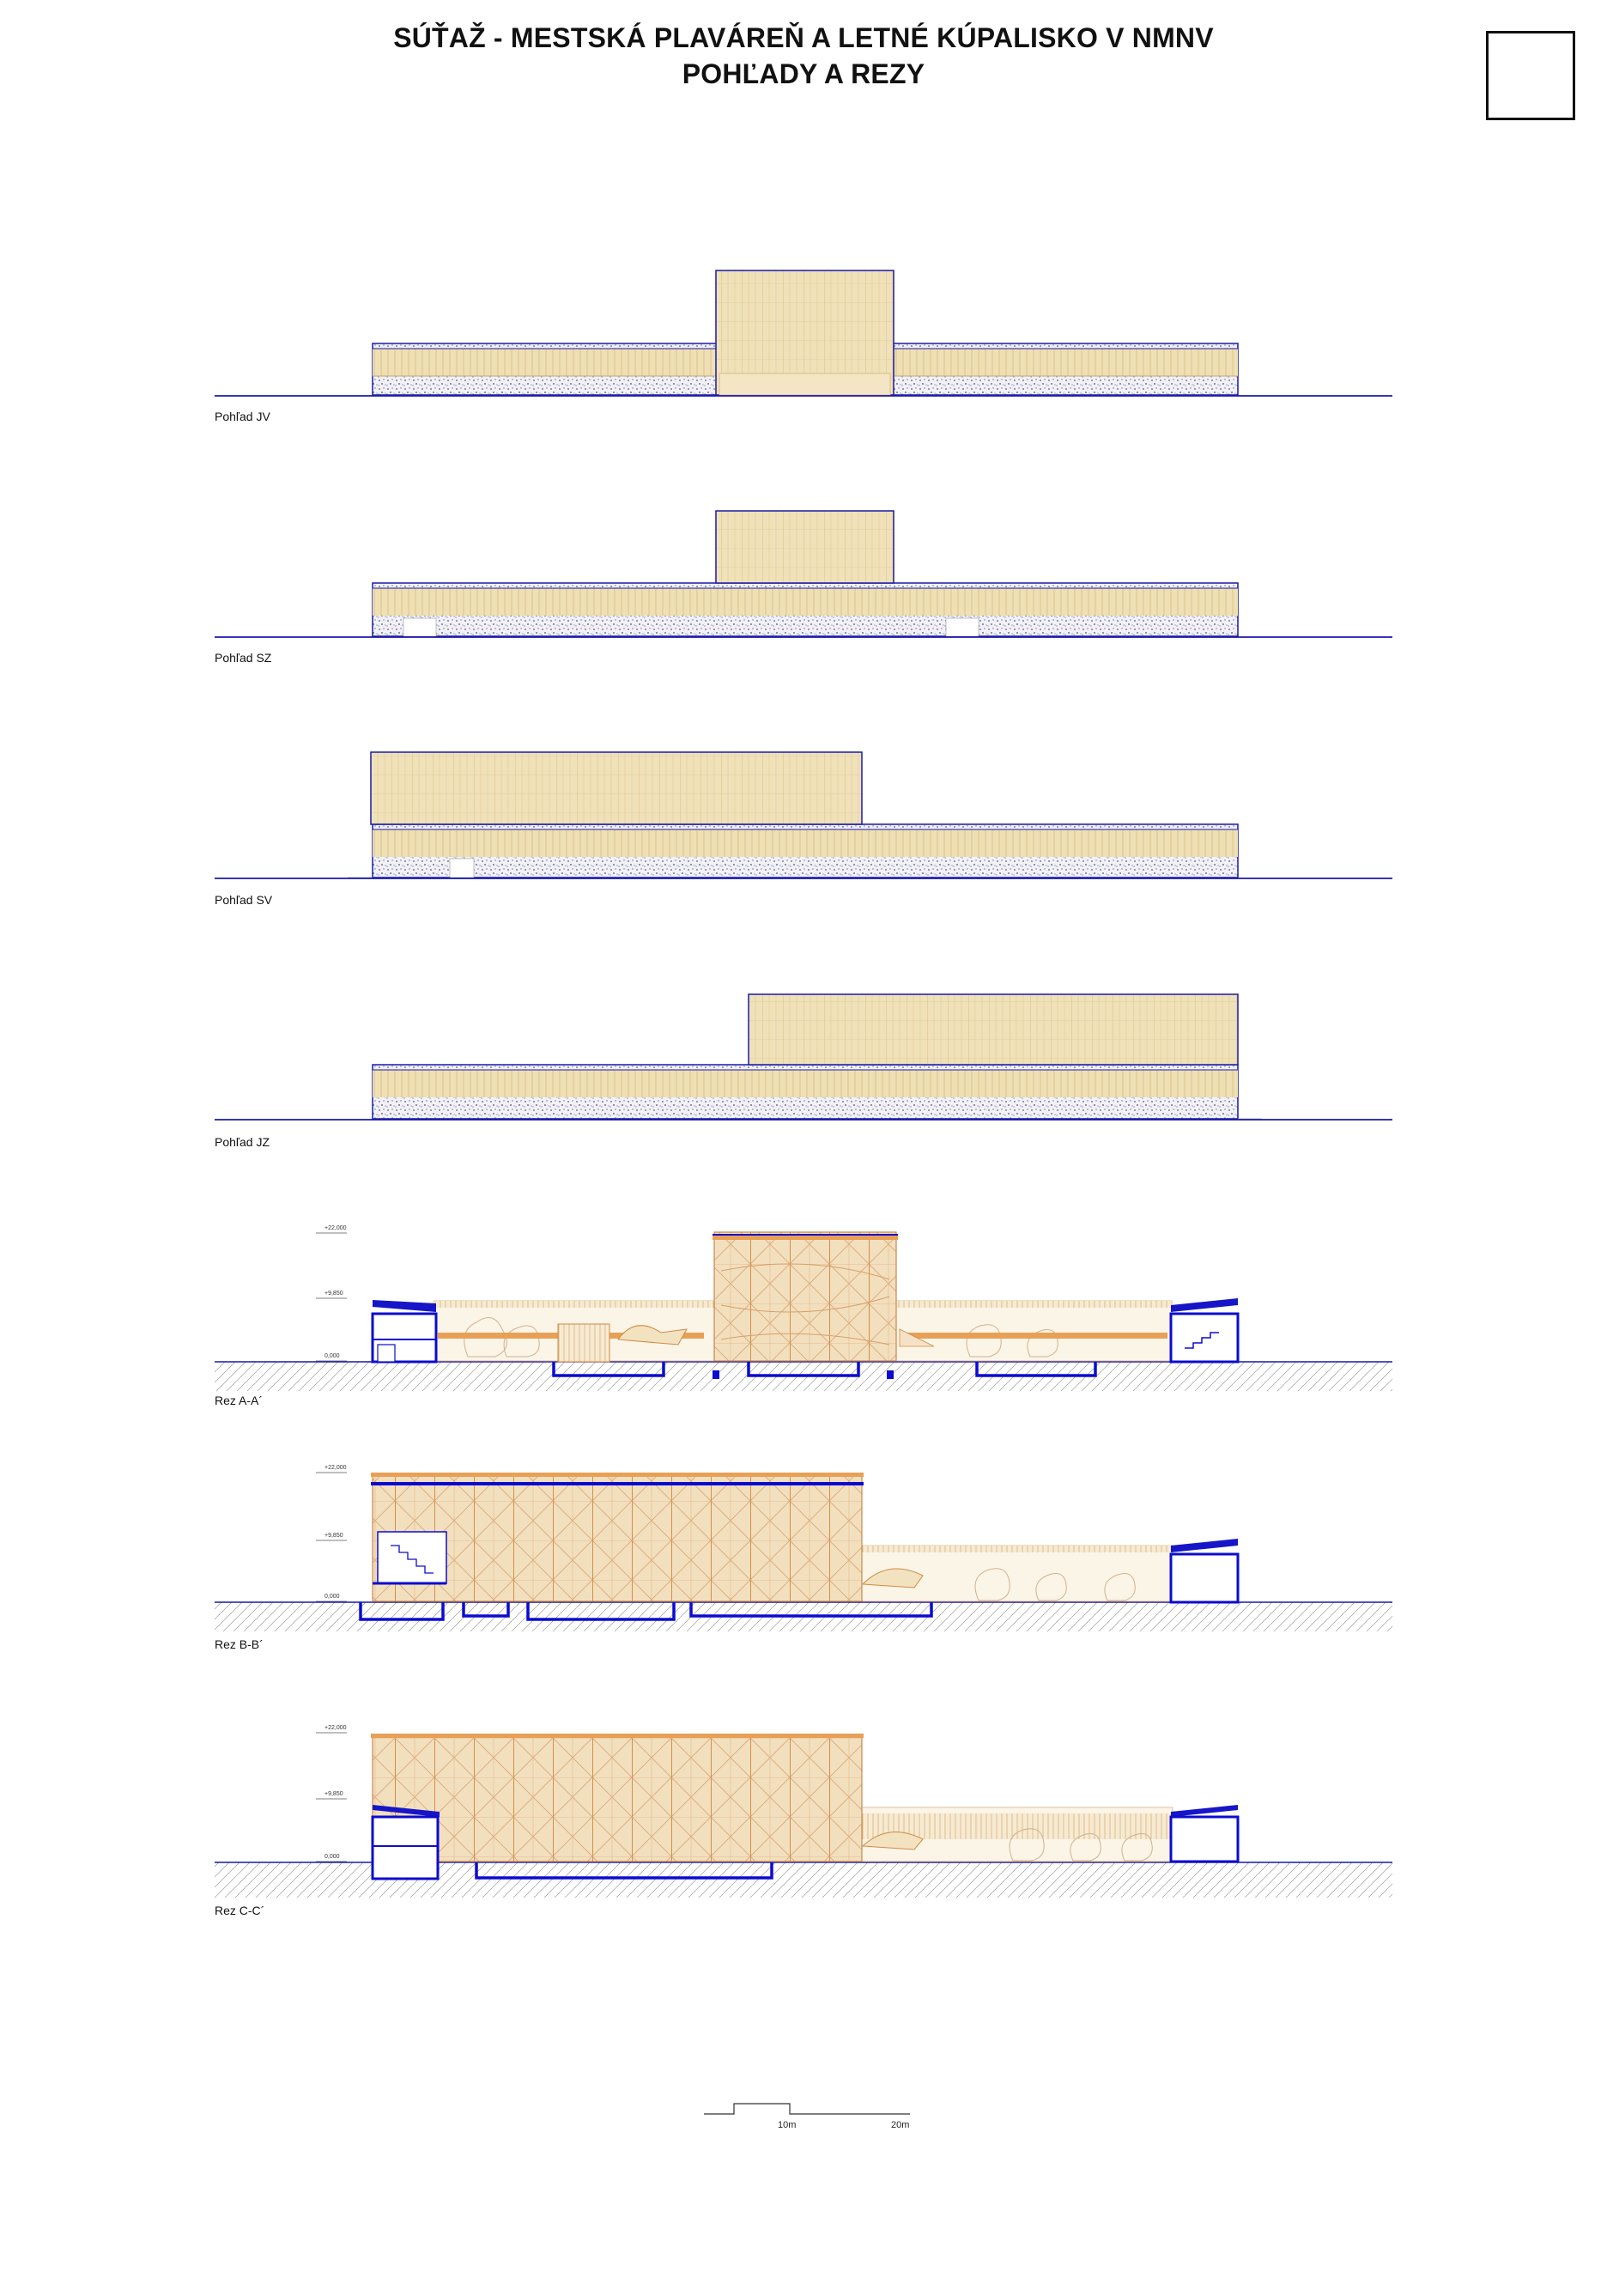 The height and width of the screenshot is (2296, 1607). I want to click on label-pohlad-jz: Pohľad JZ, so click(242, 1142).